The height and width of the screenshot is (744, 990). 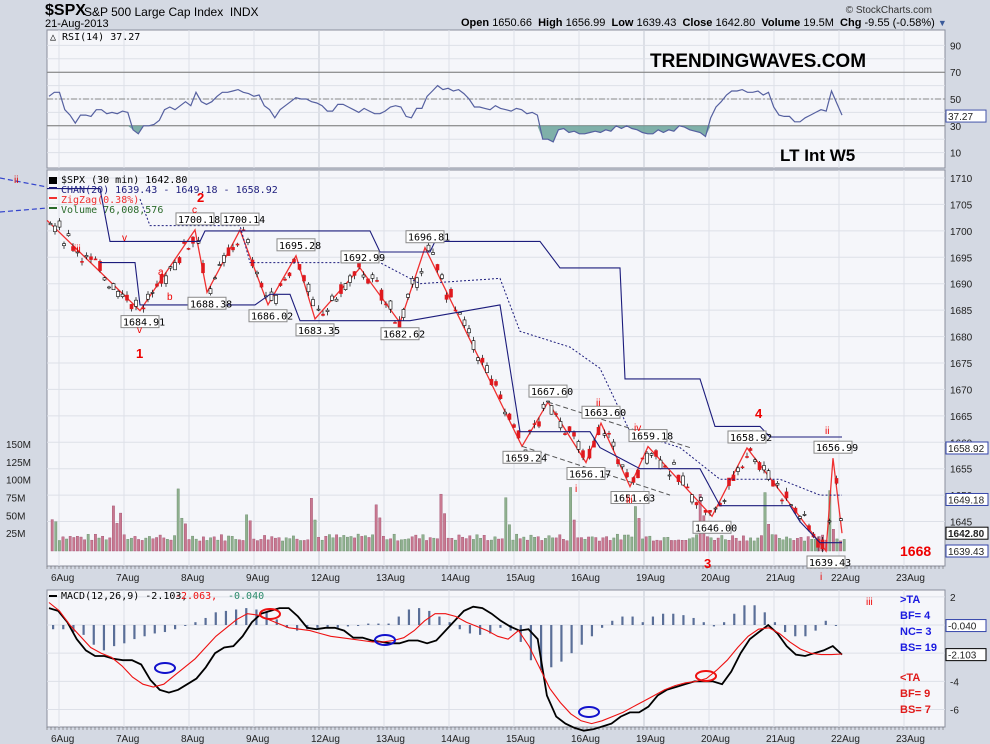 What do you see at coordinates (966, 626) in the screenshot?
I see `macd-value-tag` at bounding box center [966, 626].